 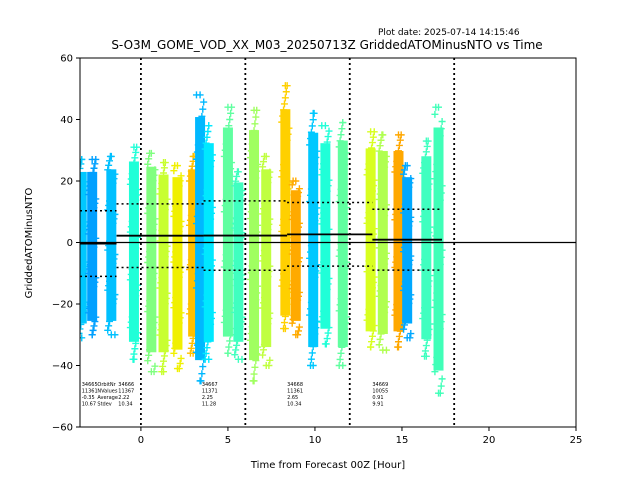 What do you see at coordinates (141, 440) in the screenshot?
I see `x-tick-label: 0` at bounding box center [141, 440].